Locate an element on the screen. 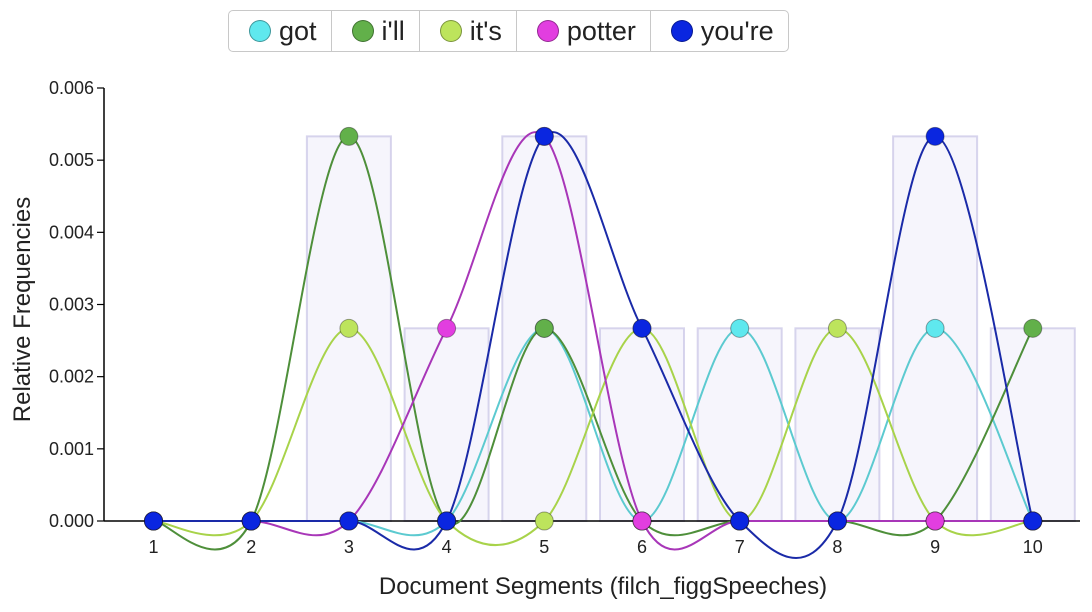  x-tick-label: 1 is located at coordinates (153, 547).